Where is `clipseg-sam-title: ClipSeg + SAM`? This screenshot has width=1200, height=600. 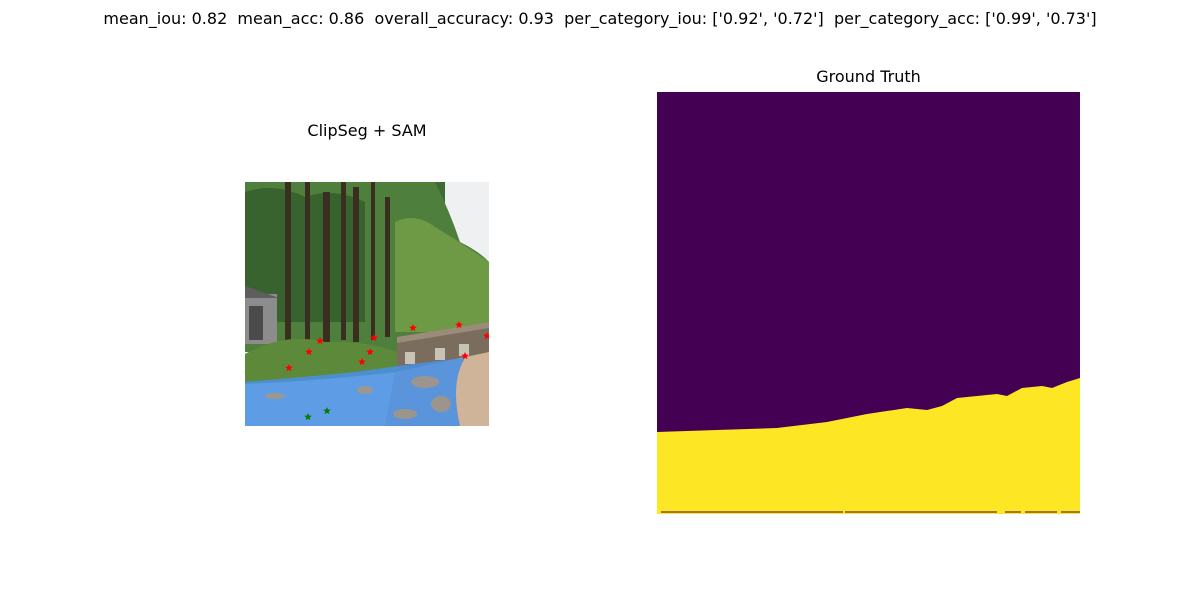
clipseg-sam-title: ClipSeg + SAM is located at coordinates (367, 130).